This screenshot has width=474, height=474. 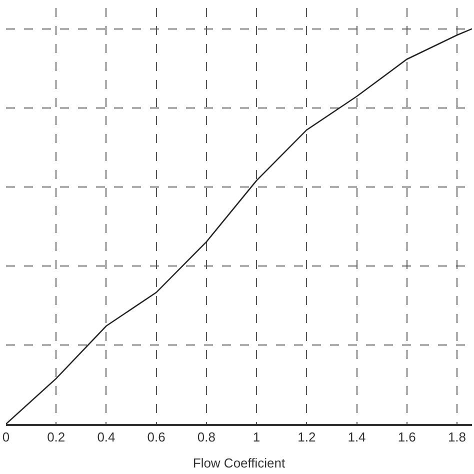 What do you see at coordinates (106, 436) in the screenshot?
I see `x-tick-label: 0.4` at bounding box center [106, 436].